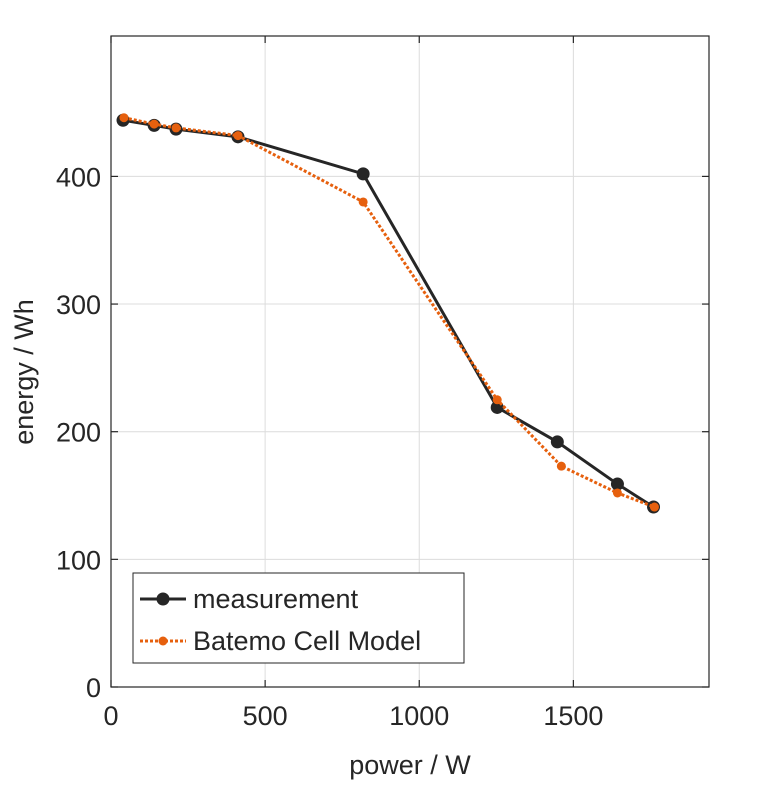 The height and width of the screenshot is (786, 781). What do you see at coordinates (78, 433) in the screenshot?
I see `y-tick-label: 200` at bounding box center [78, 433].